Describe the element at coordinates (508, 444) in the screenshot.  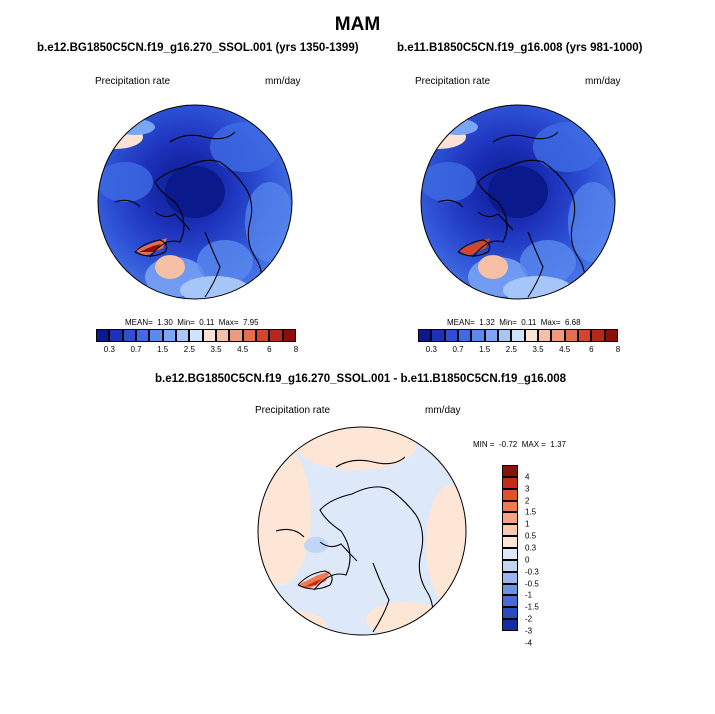
I see `difference-min: -0.72` at that location.